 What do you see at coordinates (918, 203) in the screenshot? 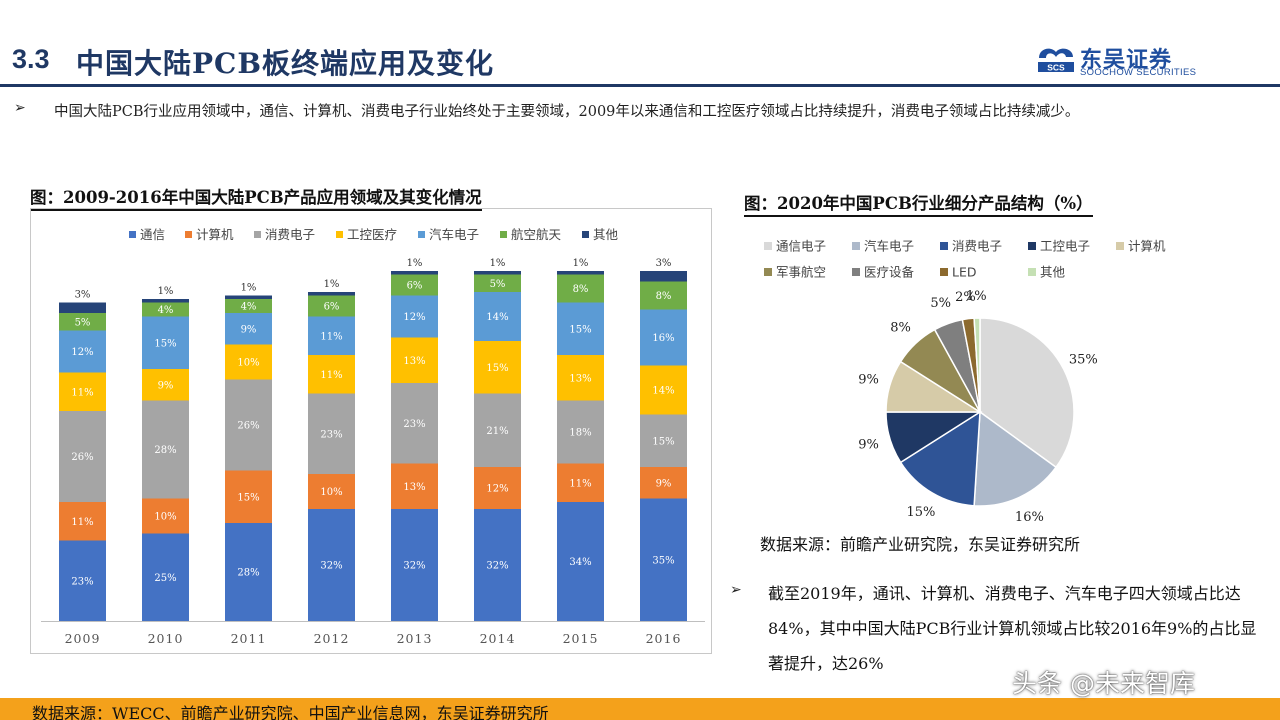
I see `right-chart-heading: 图：2020年中国PCB行业细分产品结构（%）` at bounding box center [918, 203].